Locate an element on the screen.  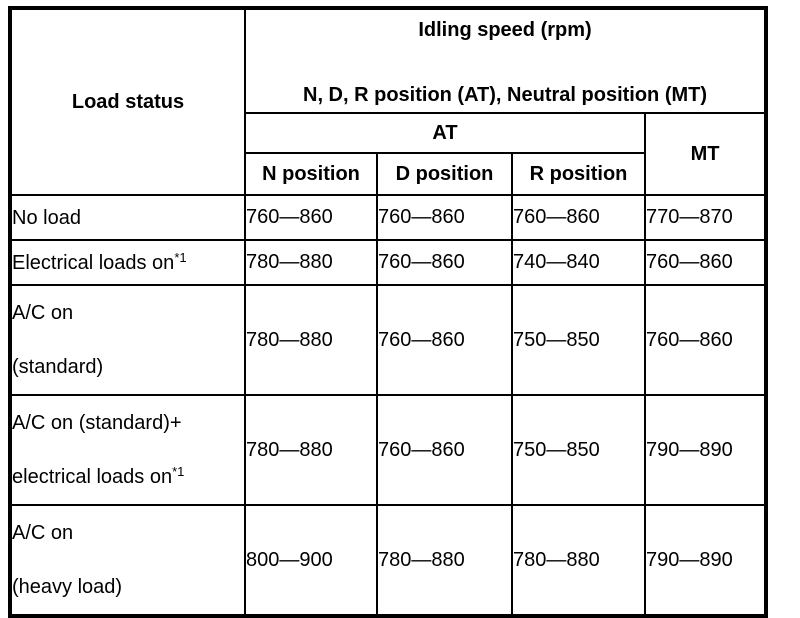
row-label-line1: No load is located at coordinates (46, 217).